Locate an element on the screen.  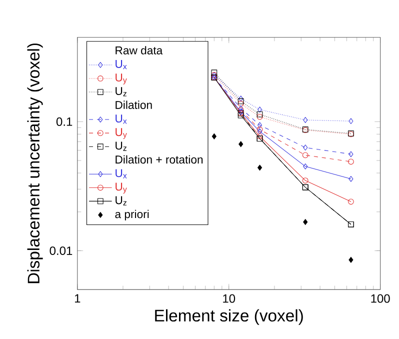
legend-label: a priori is located at coordinates (132, 215).